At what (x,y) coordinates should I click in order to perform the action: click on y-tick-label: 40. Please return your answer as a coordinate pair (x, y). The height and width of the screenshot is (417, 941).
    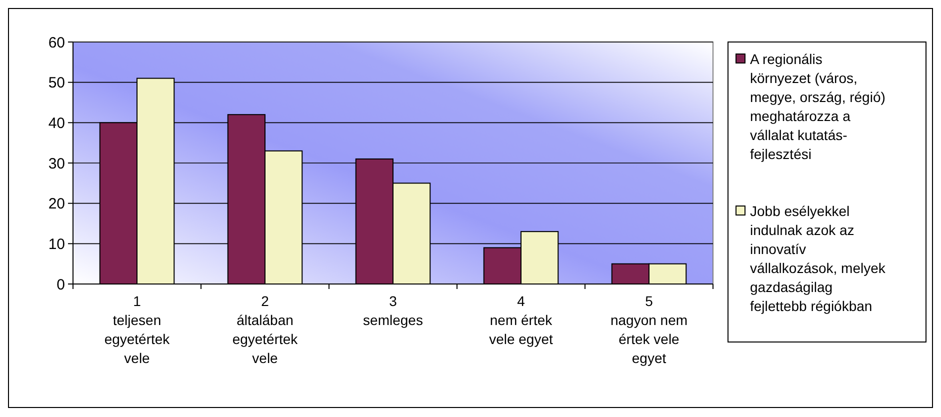
    Looking at the image, I should click on (56, 123).